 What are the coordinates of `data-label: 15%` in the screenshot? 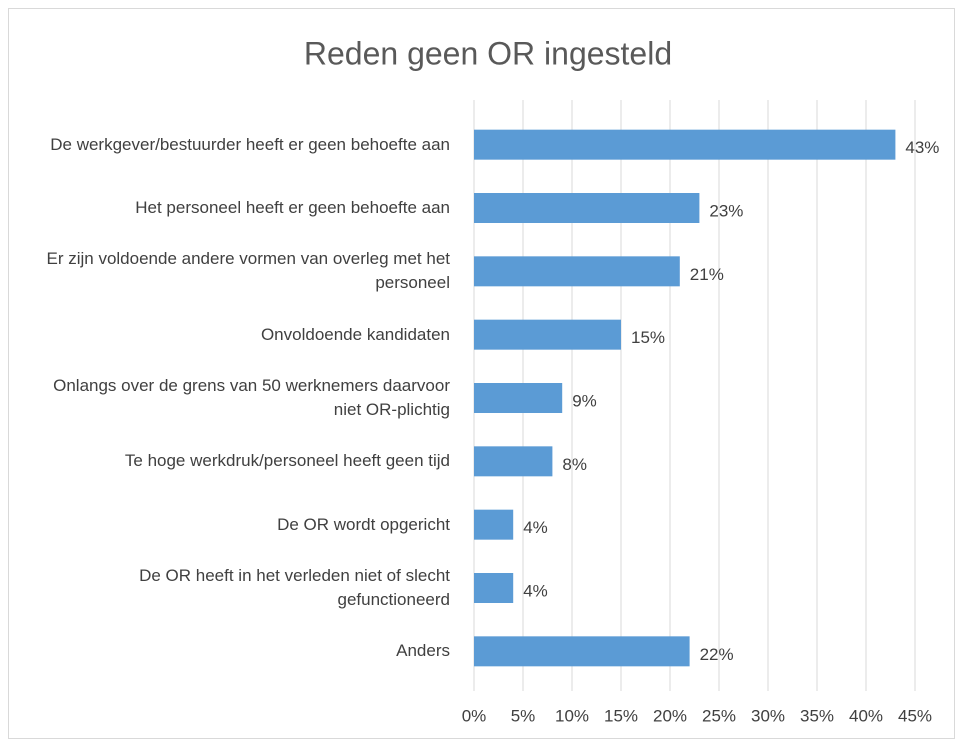 It's located at (648, 337).